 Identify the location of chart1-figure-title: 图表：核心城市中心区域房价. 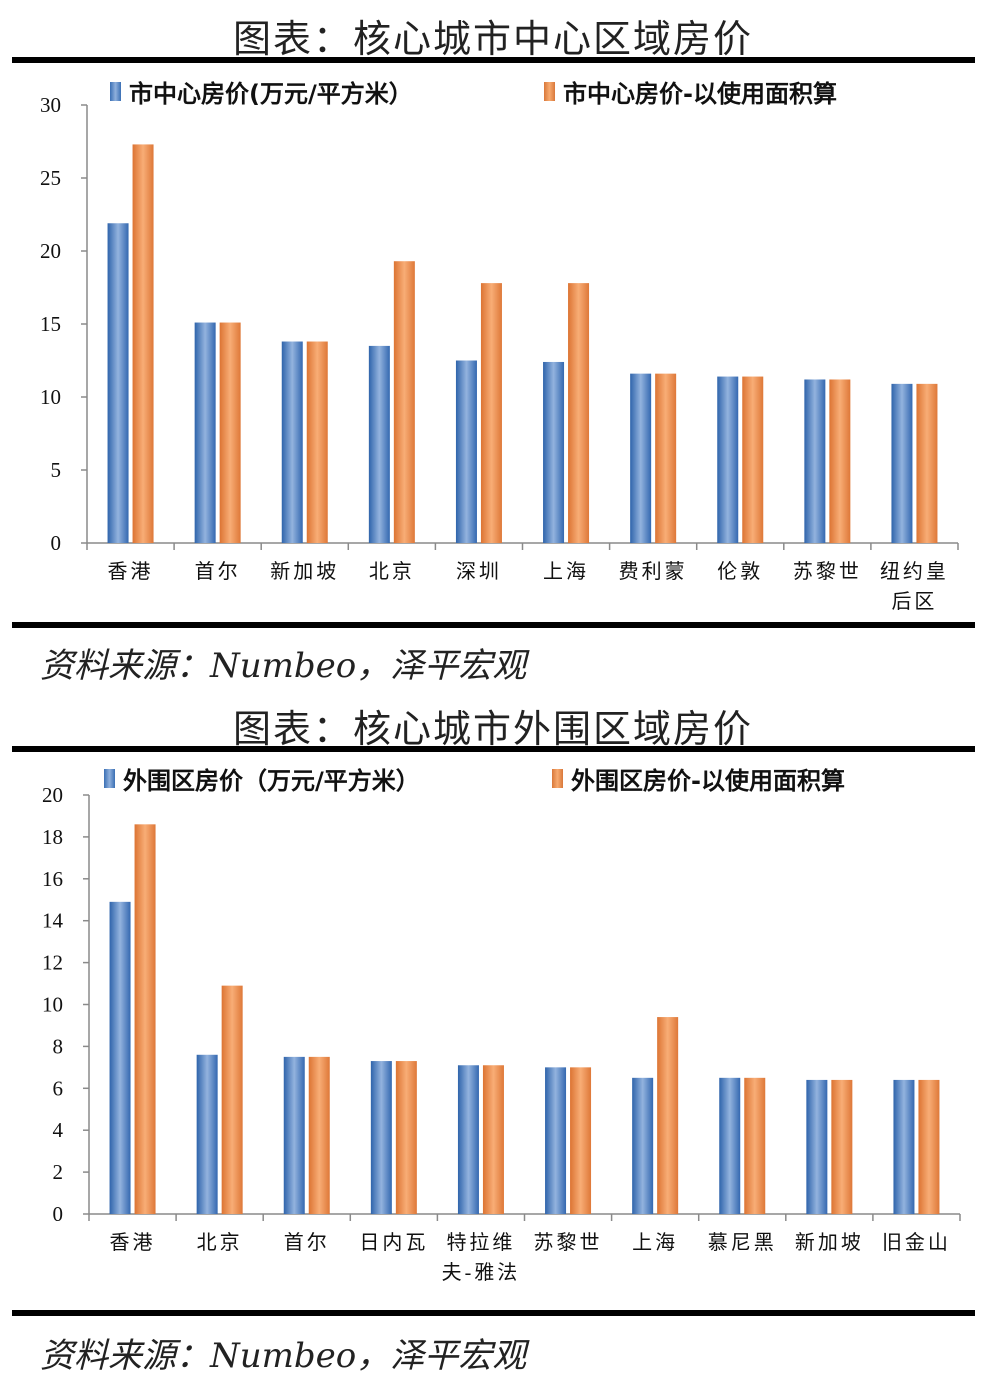
(492, 39).